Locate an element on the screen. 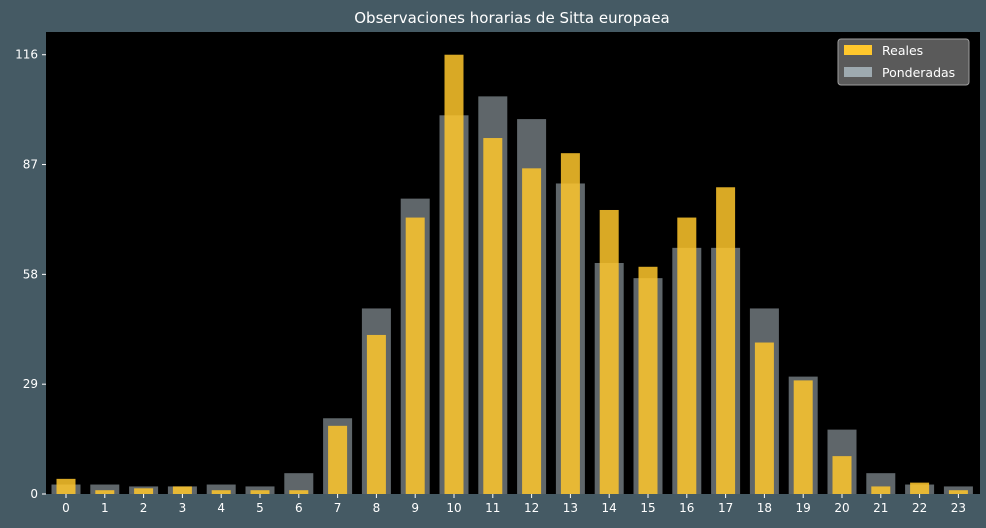  y-tick-label: 58 is located at coordinates (30, 274).